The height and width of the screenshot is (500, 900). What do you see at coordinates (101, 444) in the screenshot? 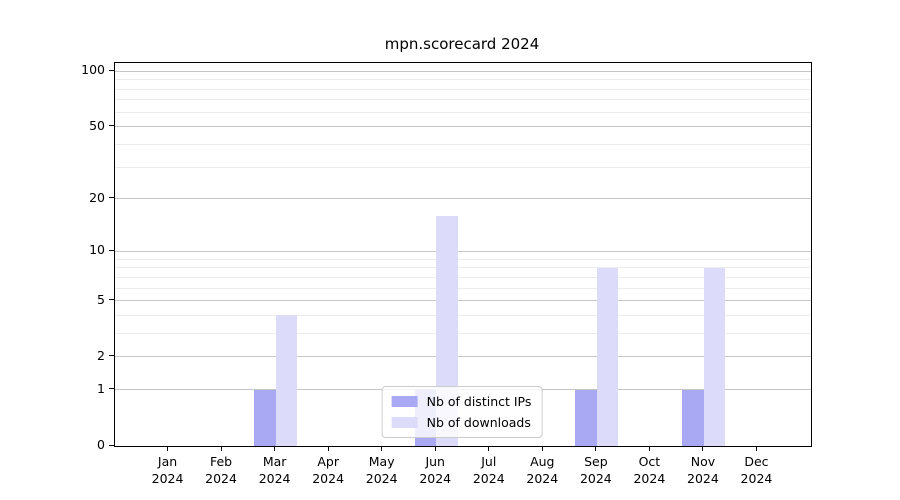
I see `y-tick-label: 0` at bounding box center [101, 444].